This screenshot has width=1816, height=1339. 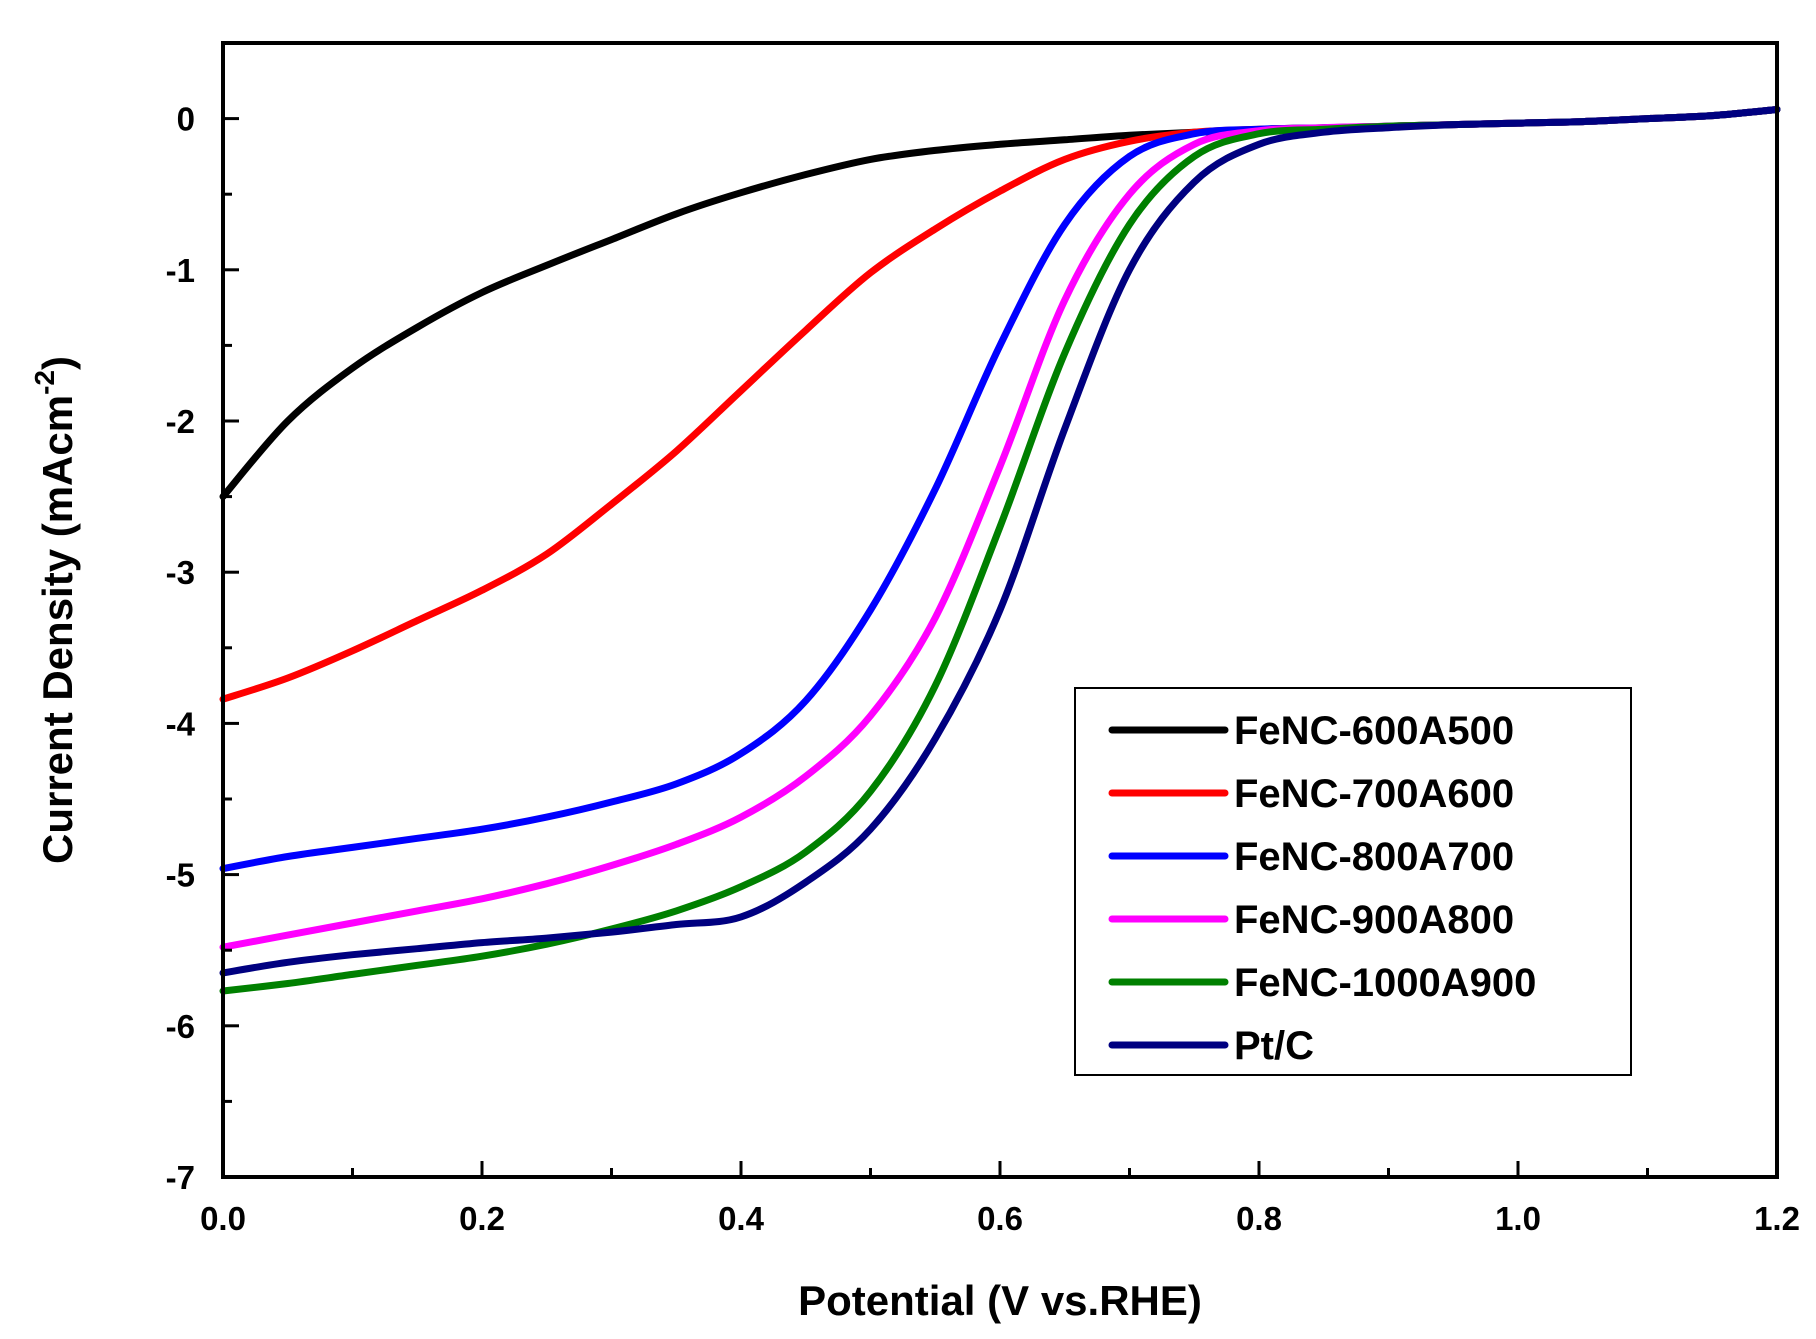 I want to click on x-tick-label: 0.8, so click(x=1259, y=1218).